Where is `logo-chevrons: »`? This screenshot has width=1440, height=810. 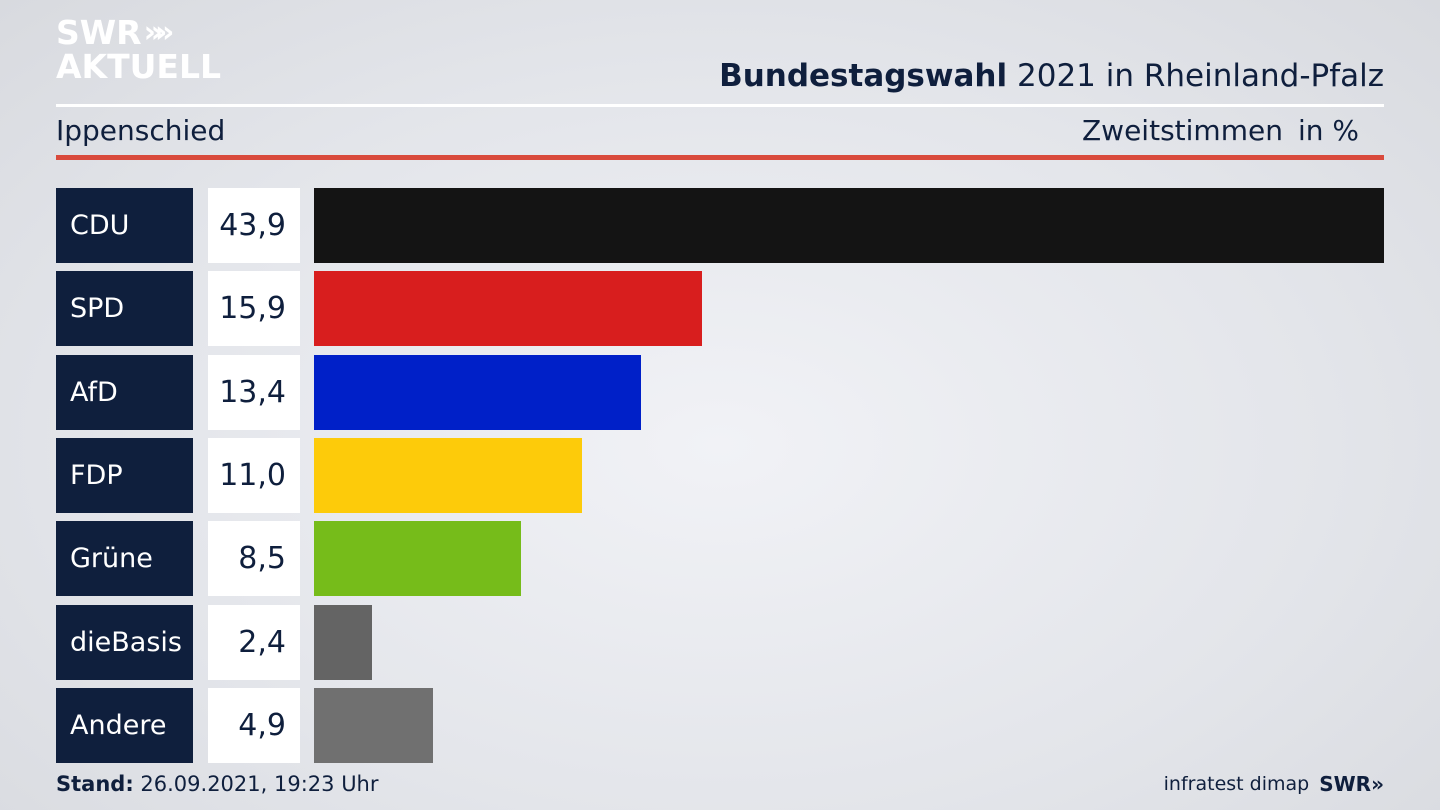
logo-chevrons: » is located at coordinates (153, 32).